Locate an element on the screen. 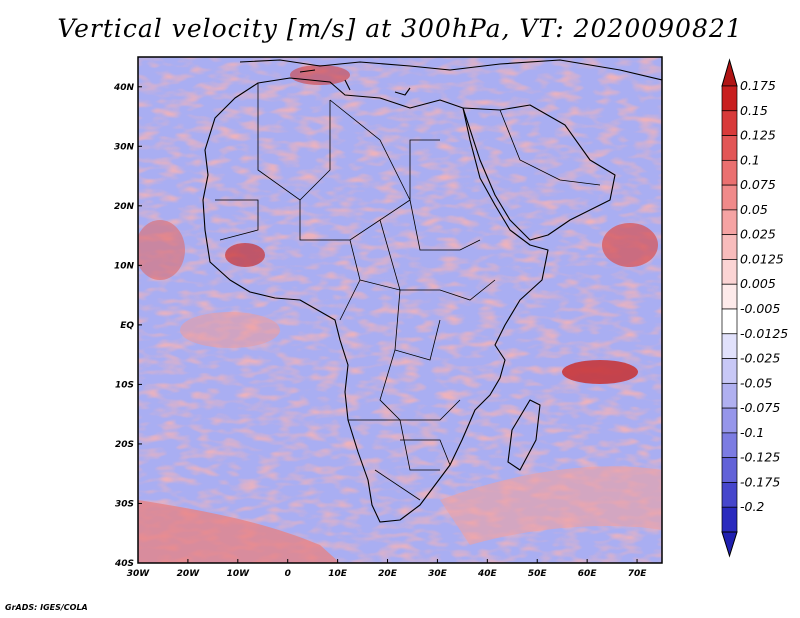 This screenshot has width=800, height=618. colorbar-label: -0.025 is located at coordinates (760, 358).